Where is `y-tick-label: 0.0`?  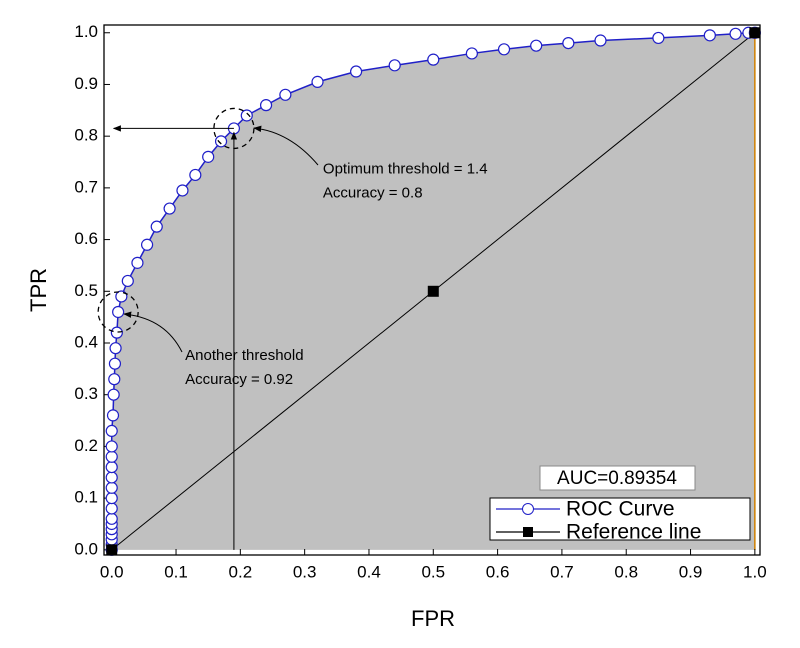
y-tick-label: 0.0 is located at coordinates (86, 548).